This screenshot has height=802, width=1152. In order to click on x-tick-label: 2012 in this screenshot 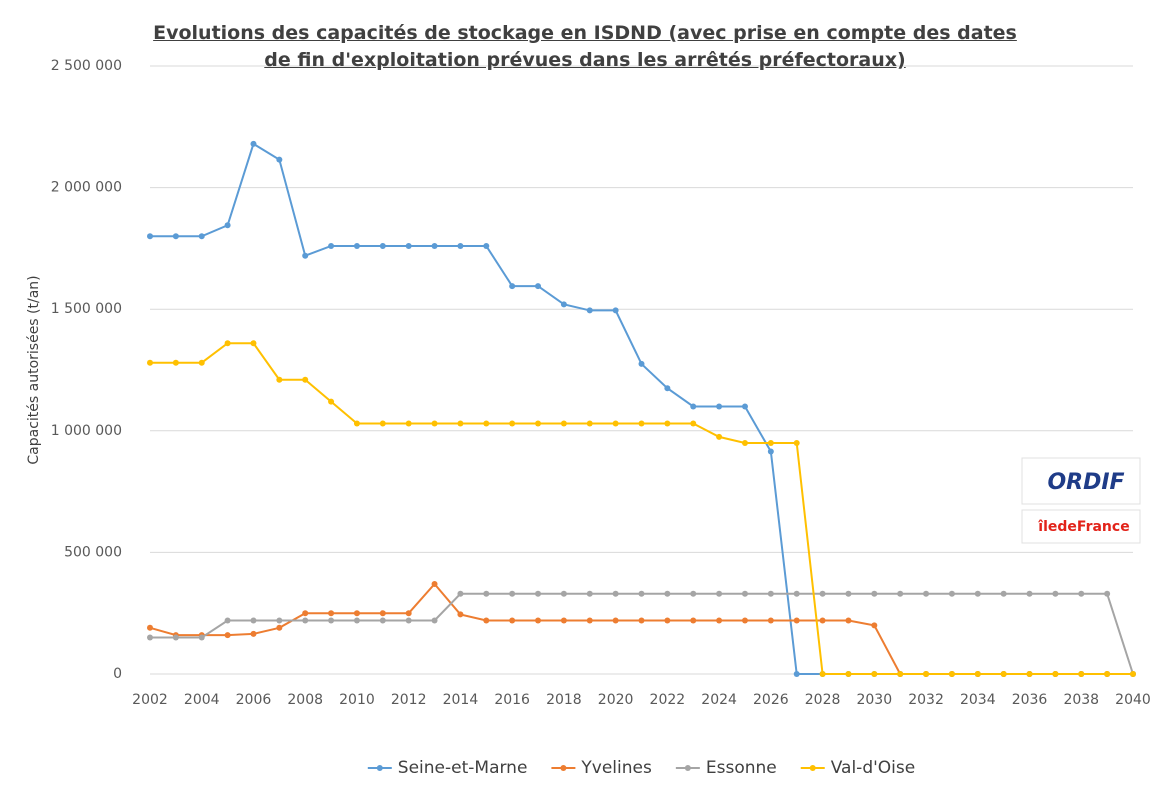, I will do `click(409, 700)`.